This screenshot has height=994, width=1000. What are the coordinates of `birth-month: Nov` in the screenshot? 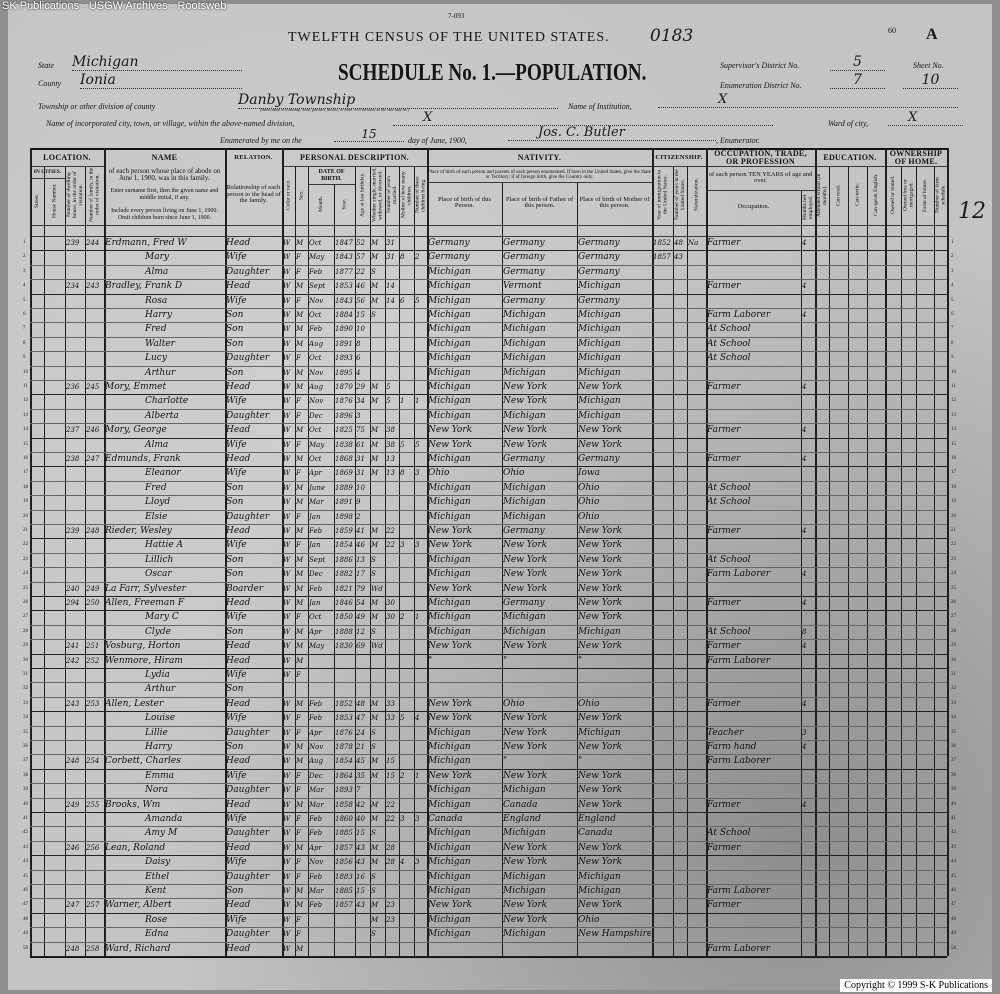 It's located at (316, 747).